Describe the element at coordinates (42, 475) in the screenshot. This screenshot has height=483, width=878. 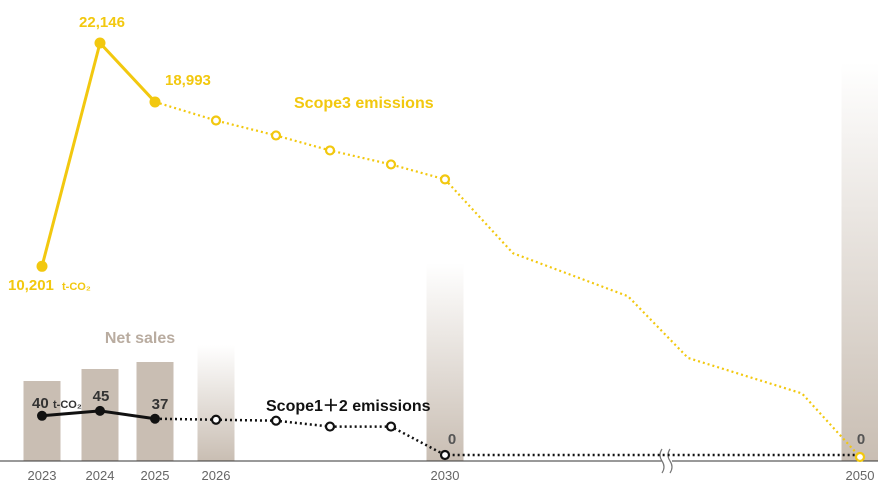
I see `x-tick-label: 2023` at that location.